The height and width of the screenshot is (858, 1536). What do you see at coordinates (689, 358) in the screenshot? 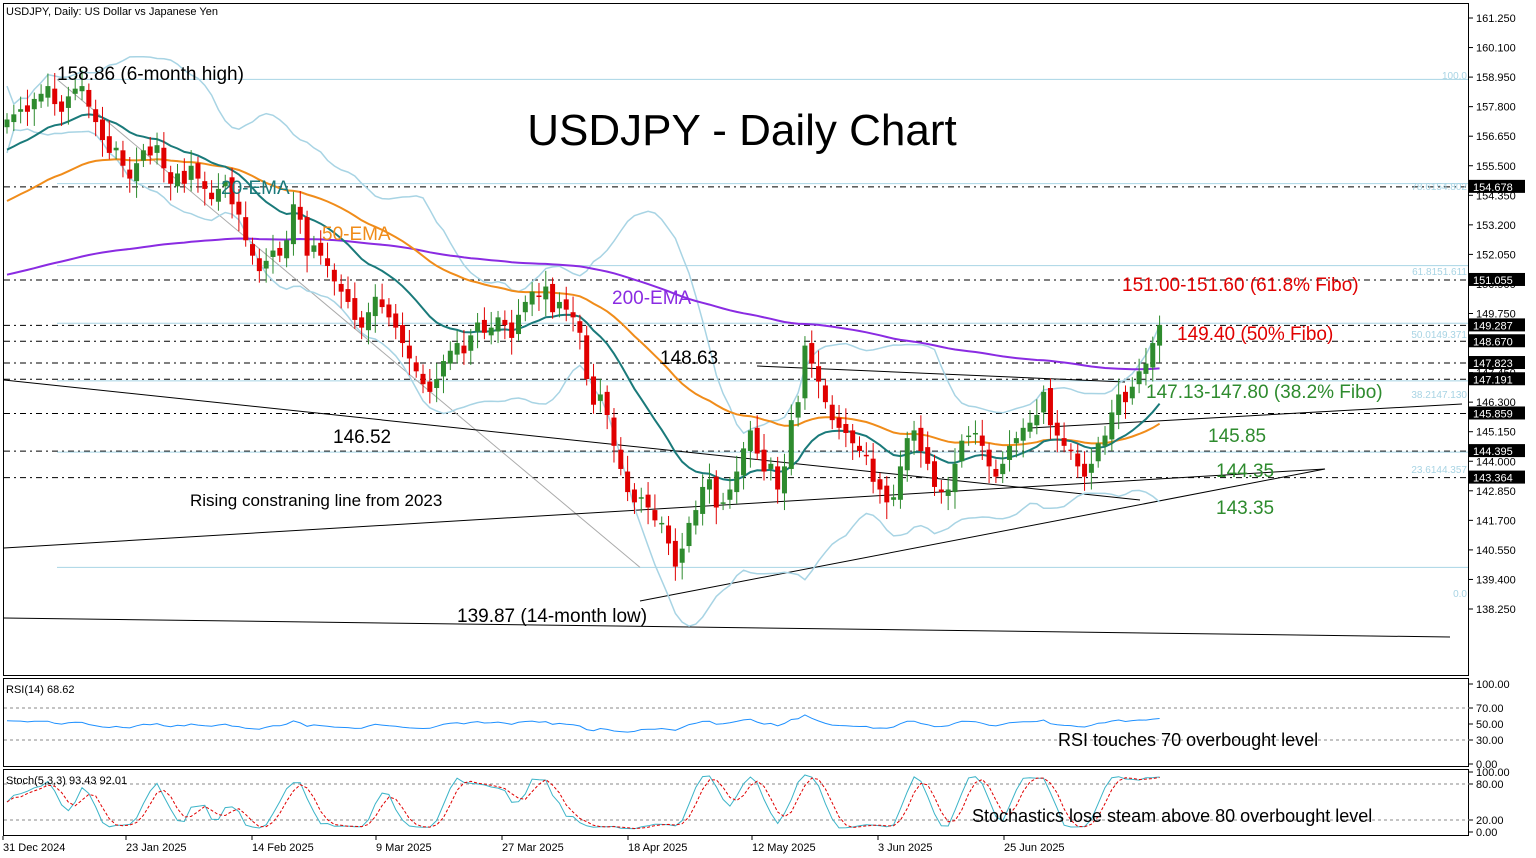
I see `annotation-148-63: 148.63` at bounding box center [689, 358].